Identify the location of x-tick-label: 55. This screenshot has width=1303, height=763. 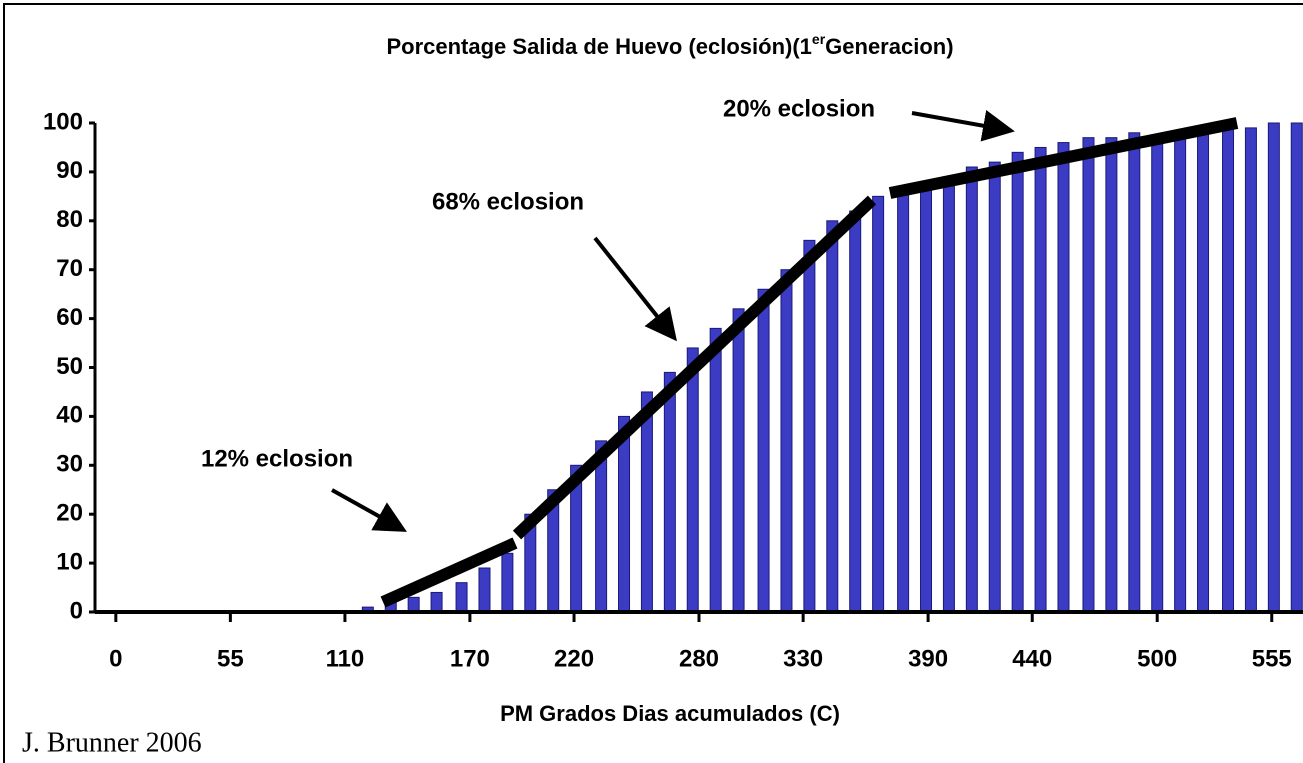
(230, 658).